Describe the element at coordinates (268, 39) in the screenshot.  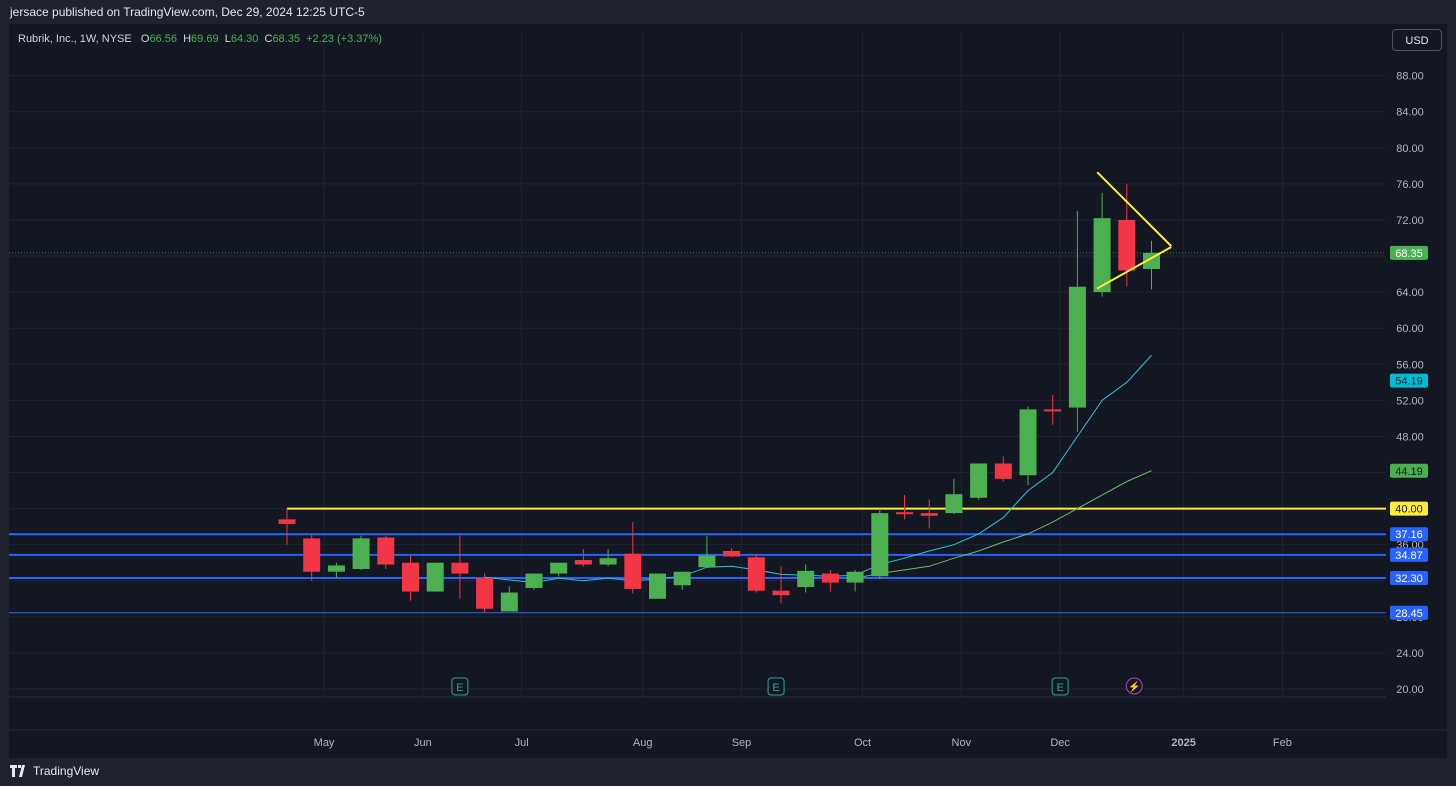
I see `close-label: C` at that location.